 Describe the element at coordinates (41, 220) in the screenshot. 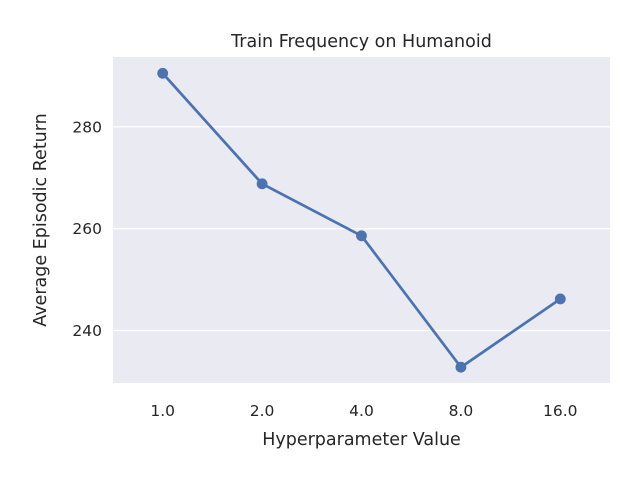

I see `y-axis-label: Average Episodic Return` at that location.